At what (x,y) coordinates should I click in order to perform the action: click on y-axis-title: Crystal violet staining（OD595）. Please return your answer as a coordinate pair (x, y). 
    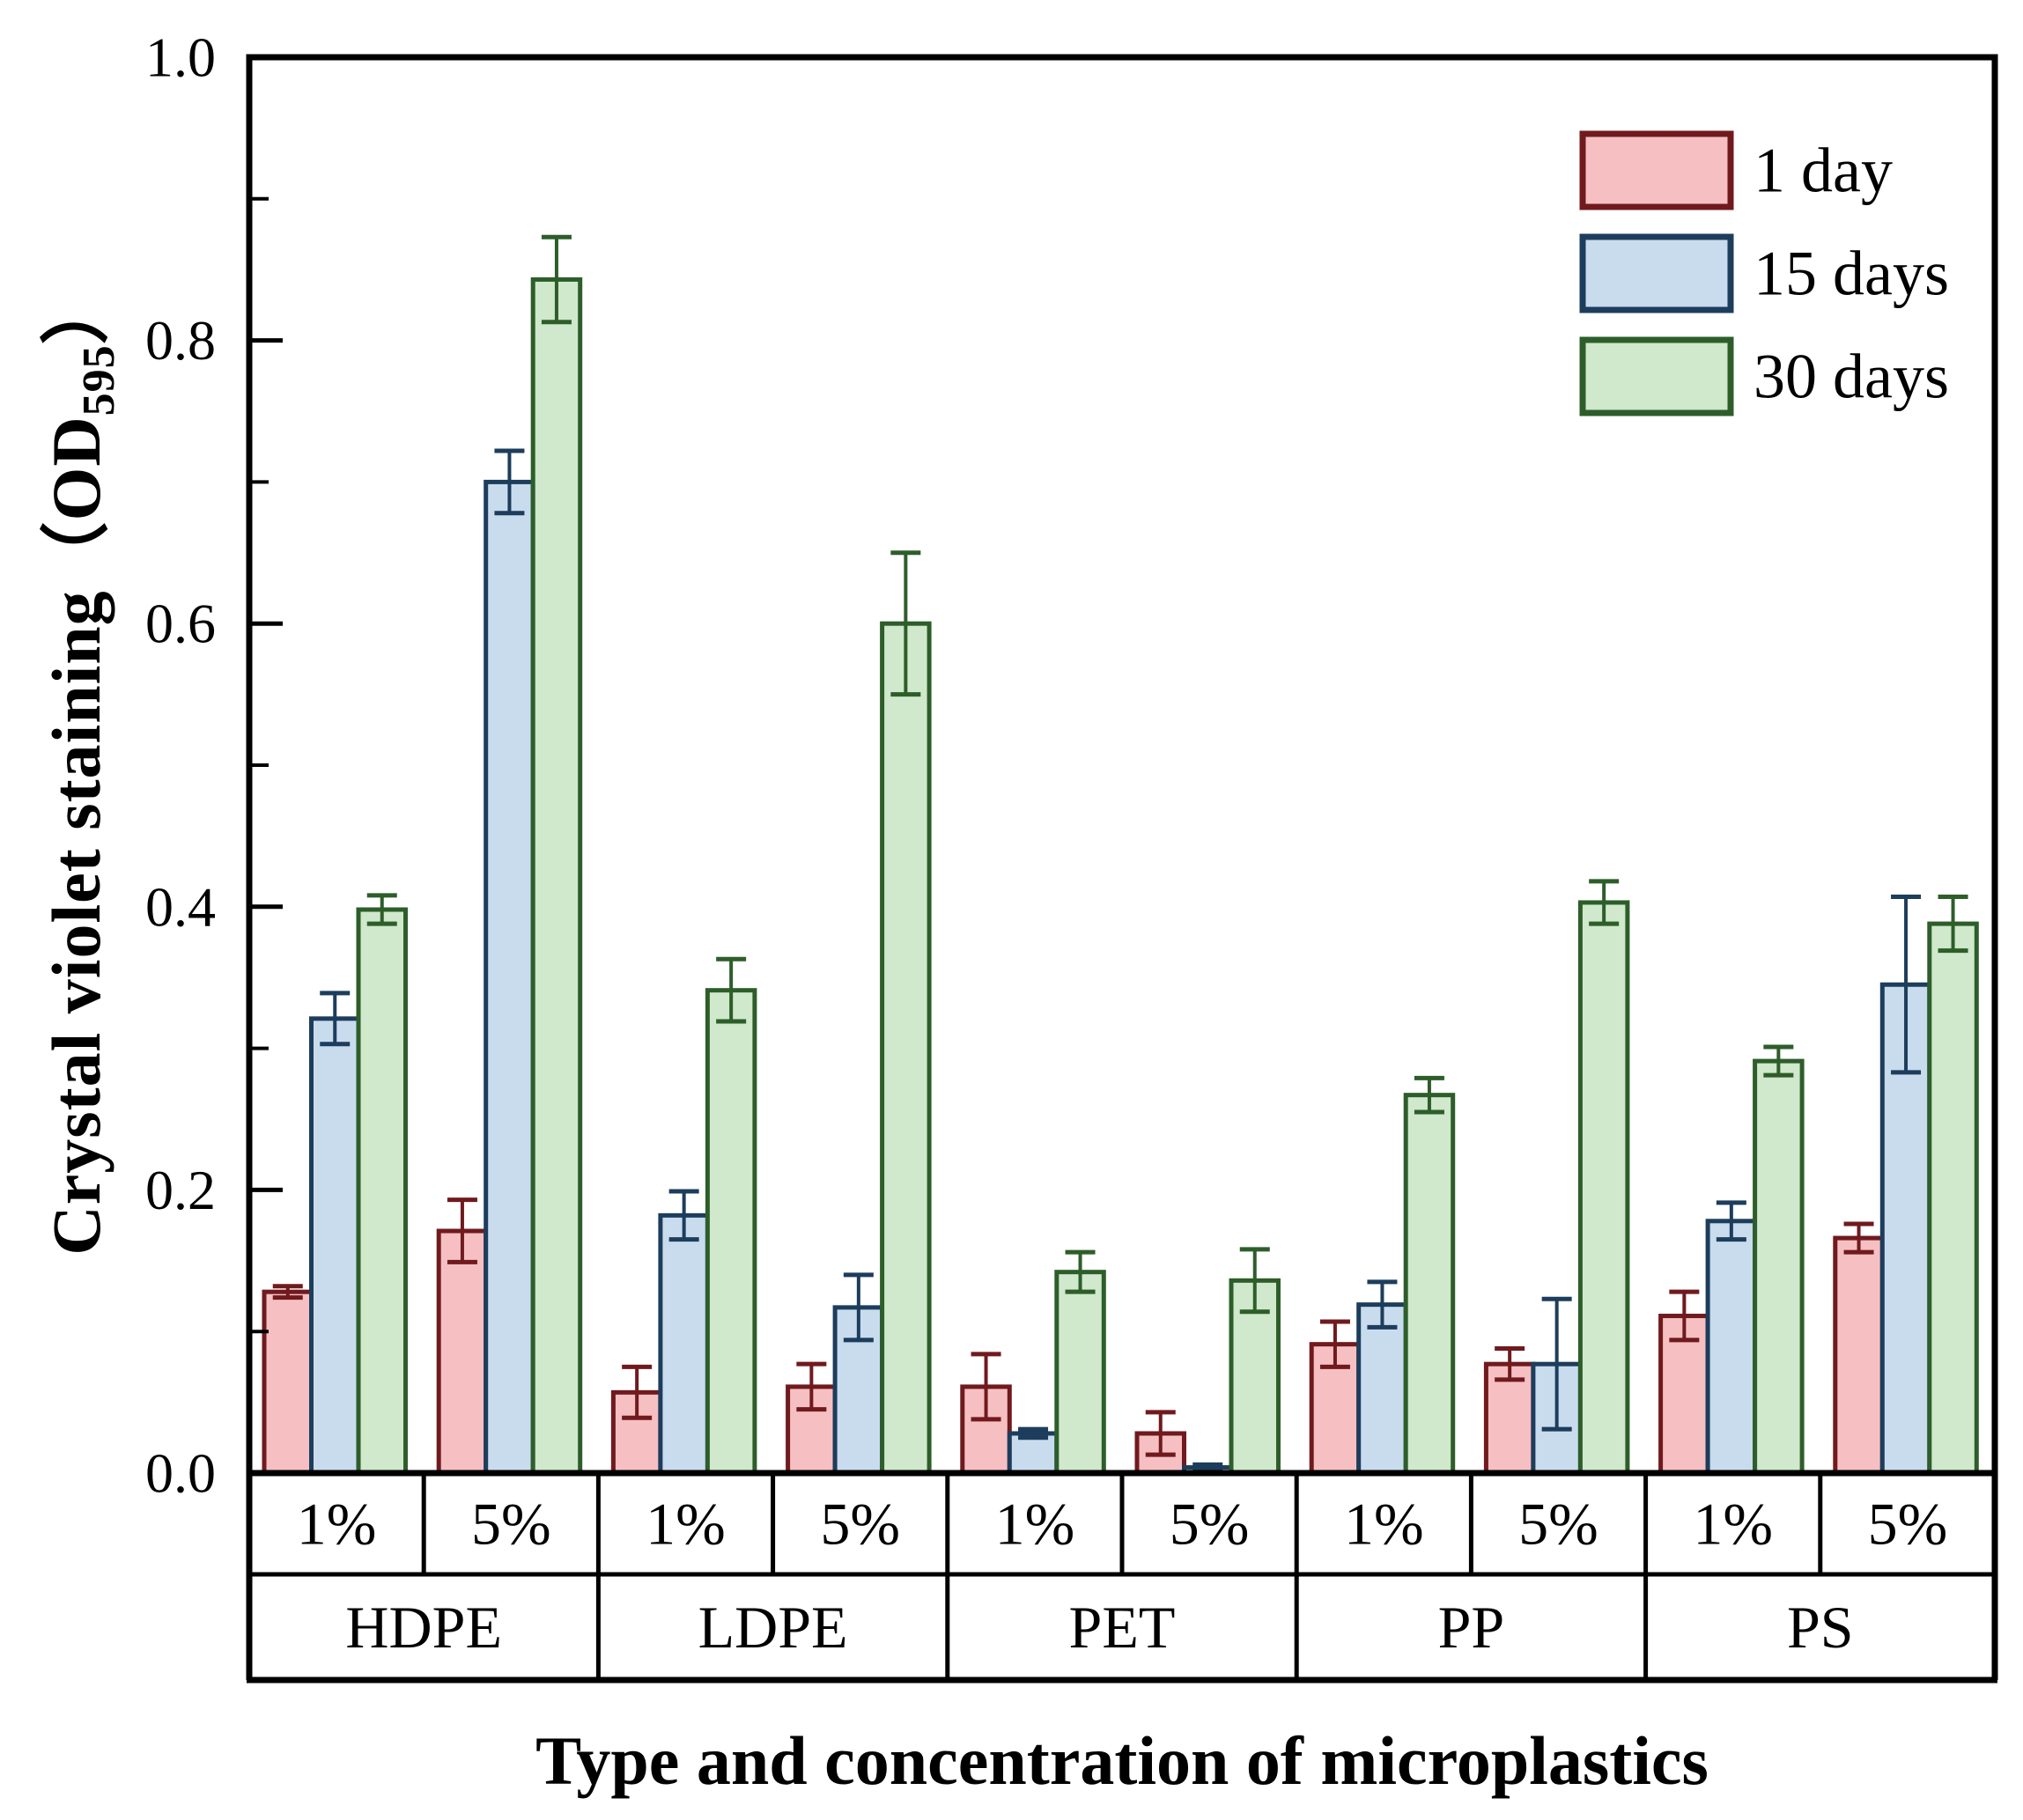
    Looking at the image, I should click on (72, 765).